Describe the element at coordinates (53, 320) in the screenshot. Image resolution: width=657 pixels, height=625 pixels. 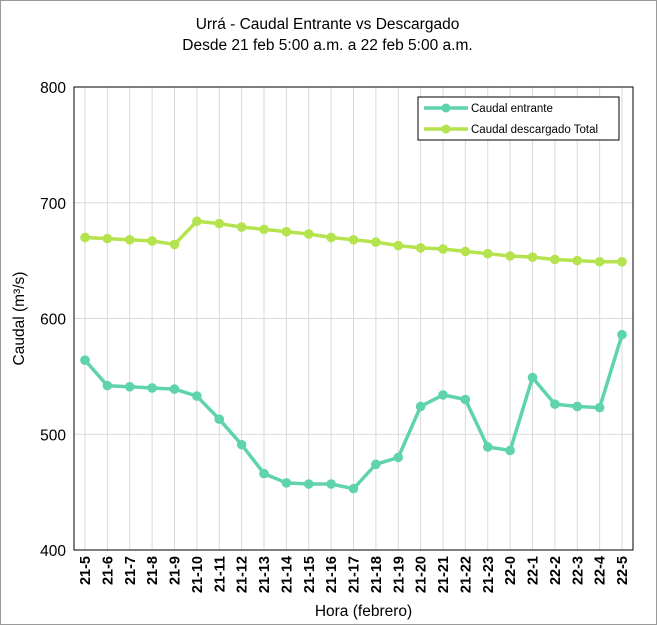
I see `y-tick-label: 600` at that location.